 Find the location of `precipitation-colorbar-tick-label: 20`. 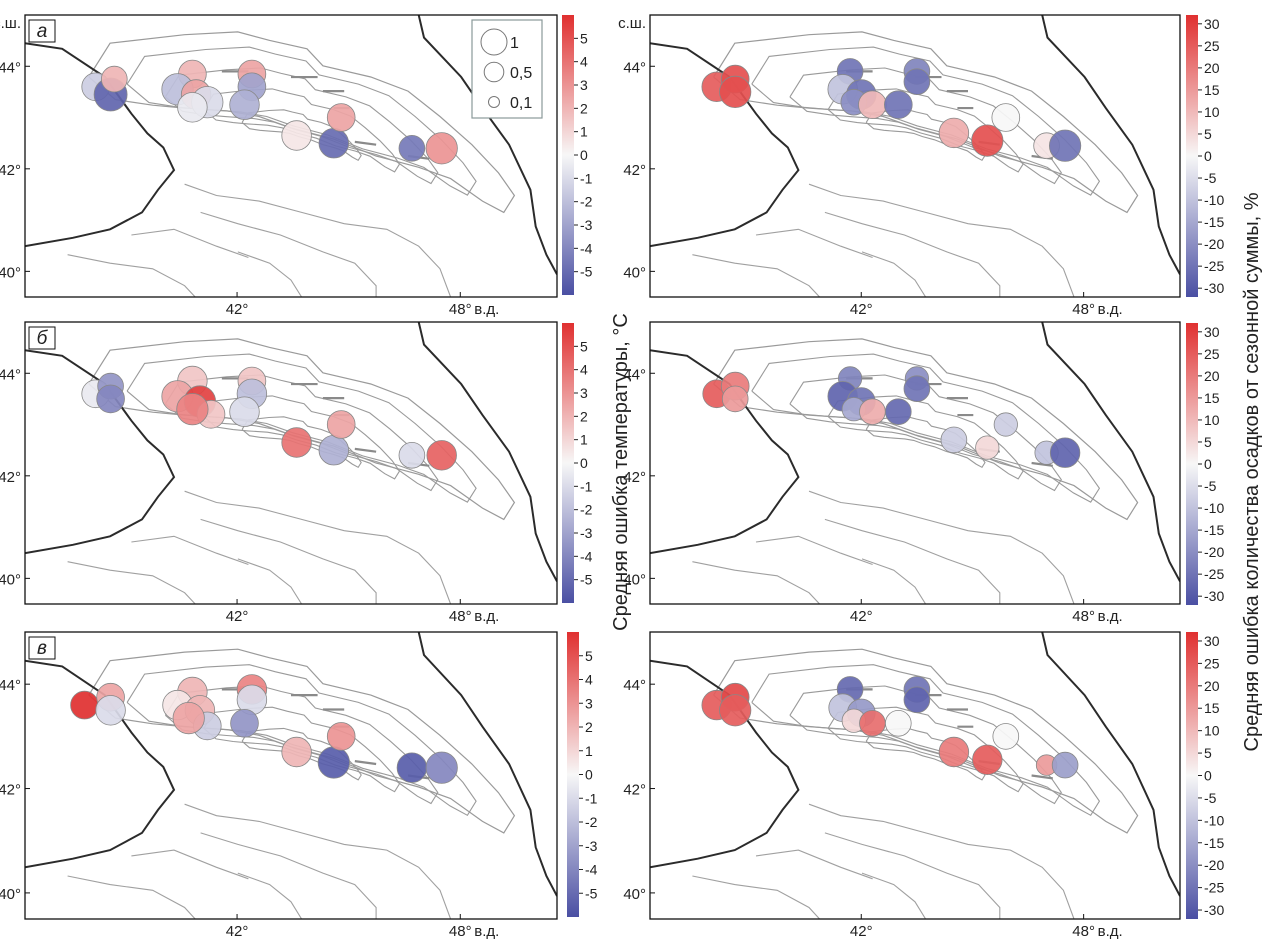

precipitation-colorbar-tick-label: 20 is located at coordinates (1212, 686).